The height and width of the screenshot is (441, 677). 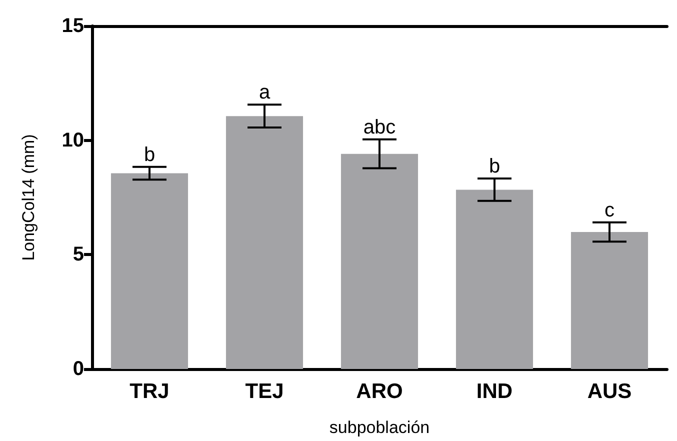 What do you see at coordinates (78, 369) in the screenshot?
I see `y-tick-label: 0` at bounding box center [78, 369].